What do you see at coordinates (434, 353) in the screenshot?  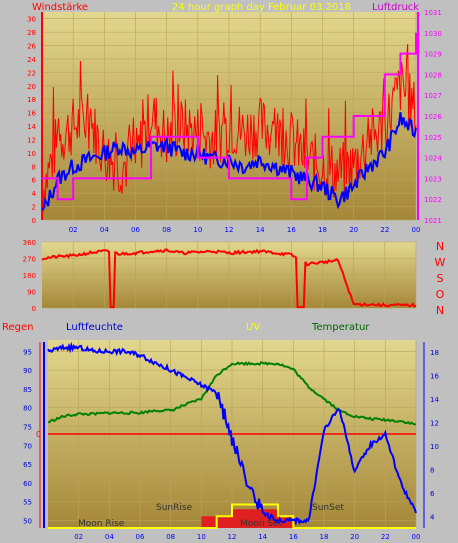 I see `temperature-y-tick: 18` at bounding box center [434, 353].